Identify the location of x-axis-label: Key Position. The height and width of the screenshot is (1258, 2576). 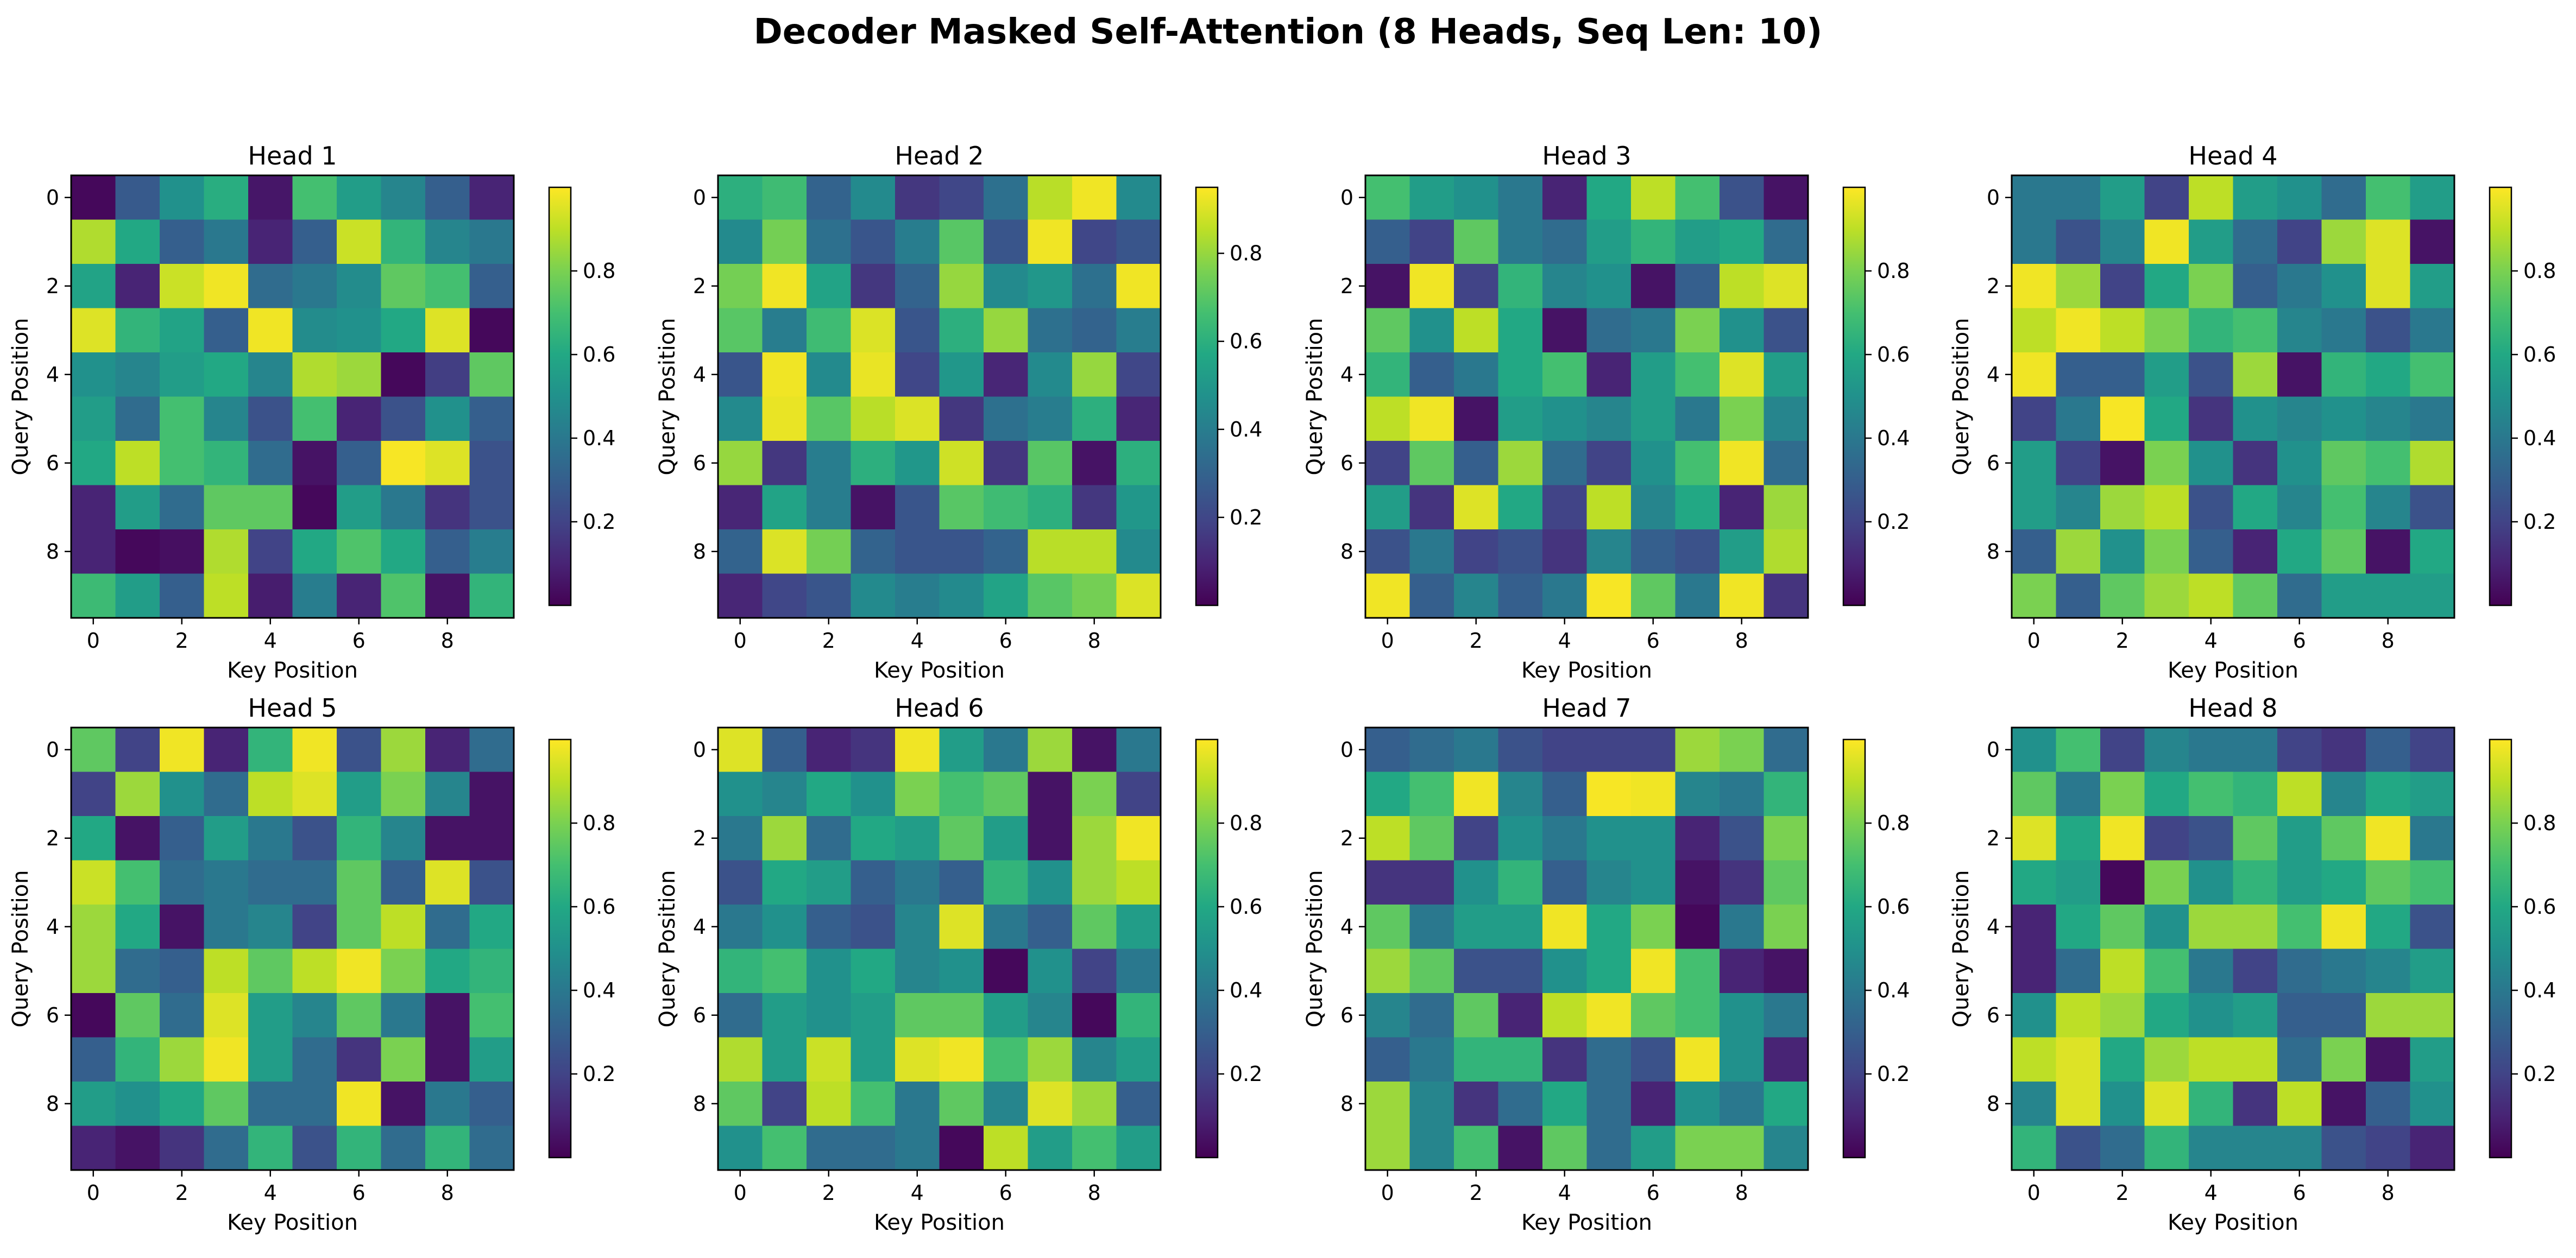
(1586, 670).